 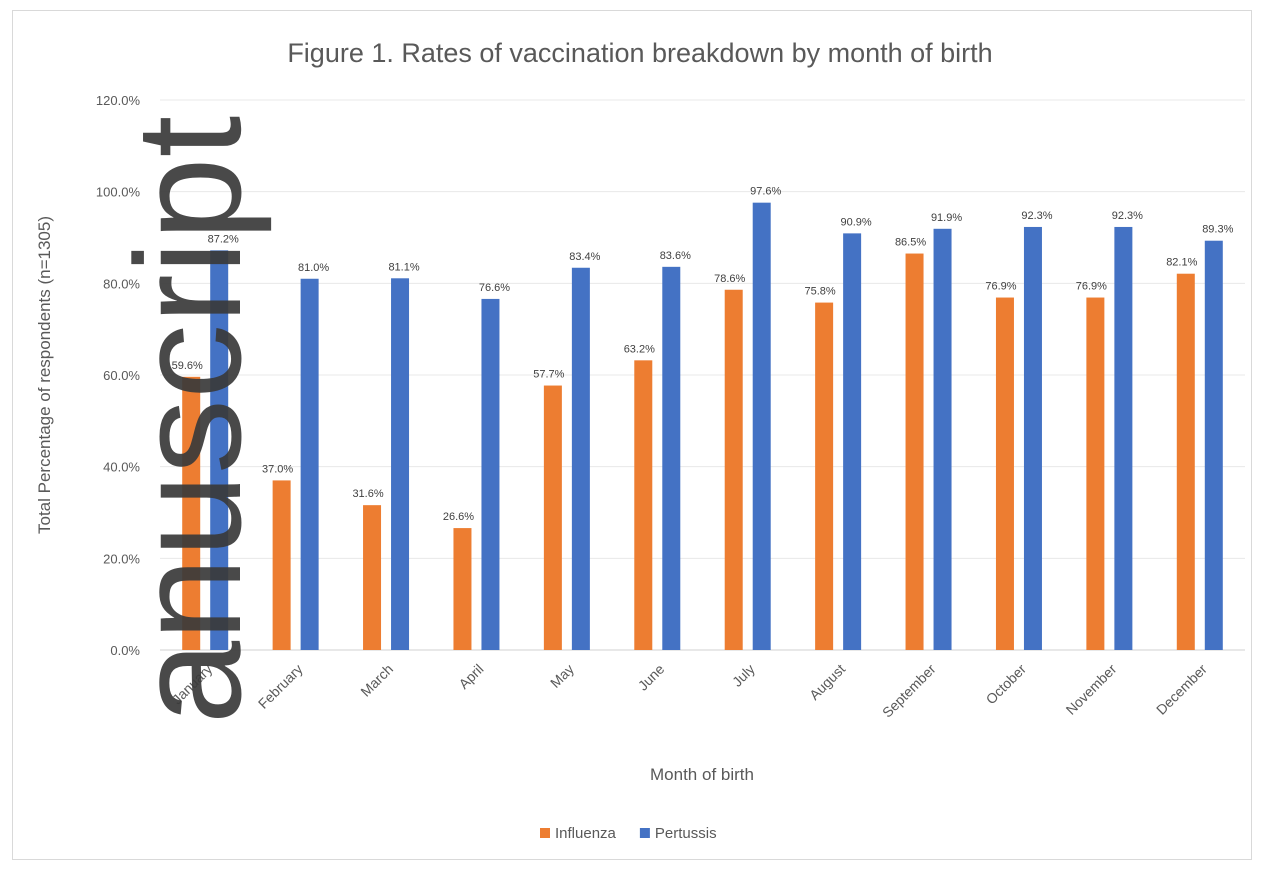 What do you see at coordinates (1181, 689) in the screenshot?
I see `x-tick-label: December` at bounding box center [1181, 689].